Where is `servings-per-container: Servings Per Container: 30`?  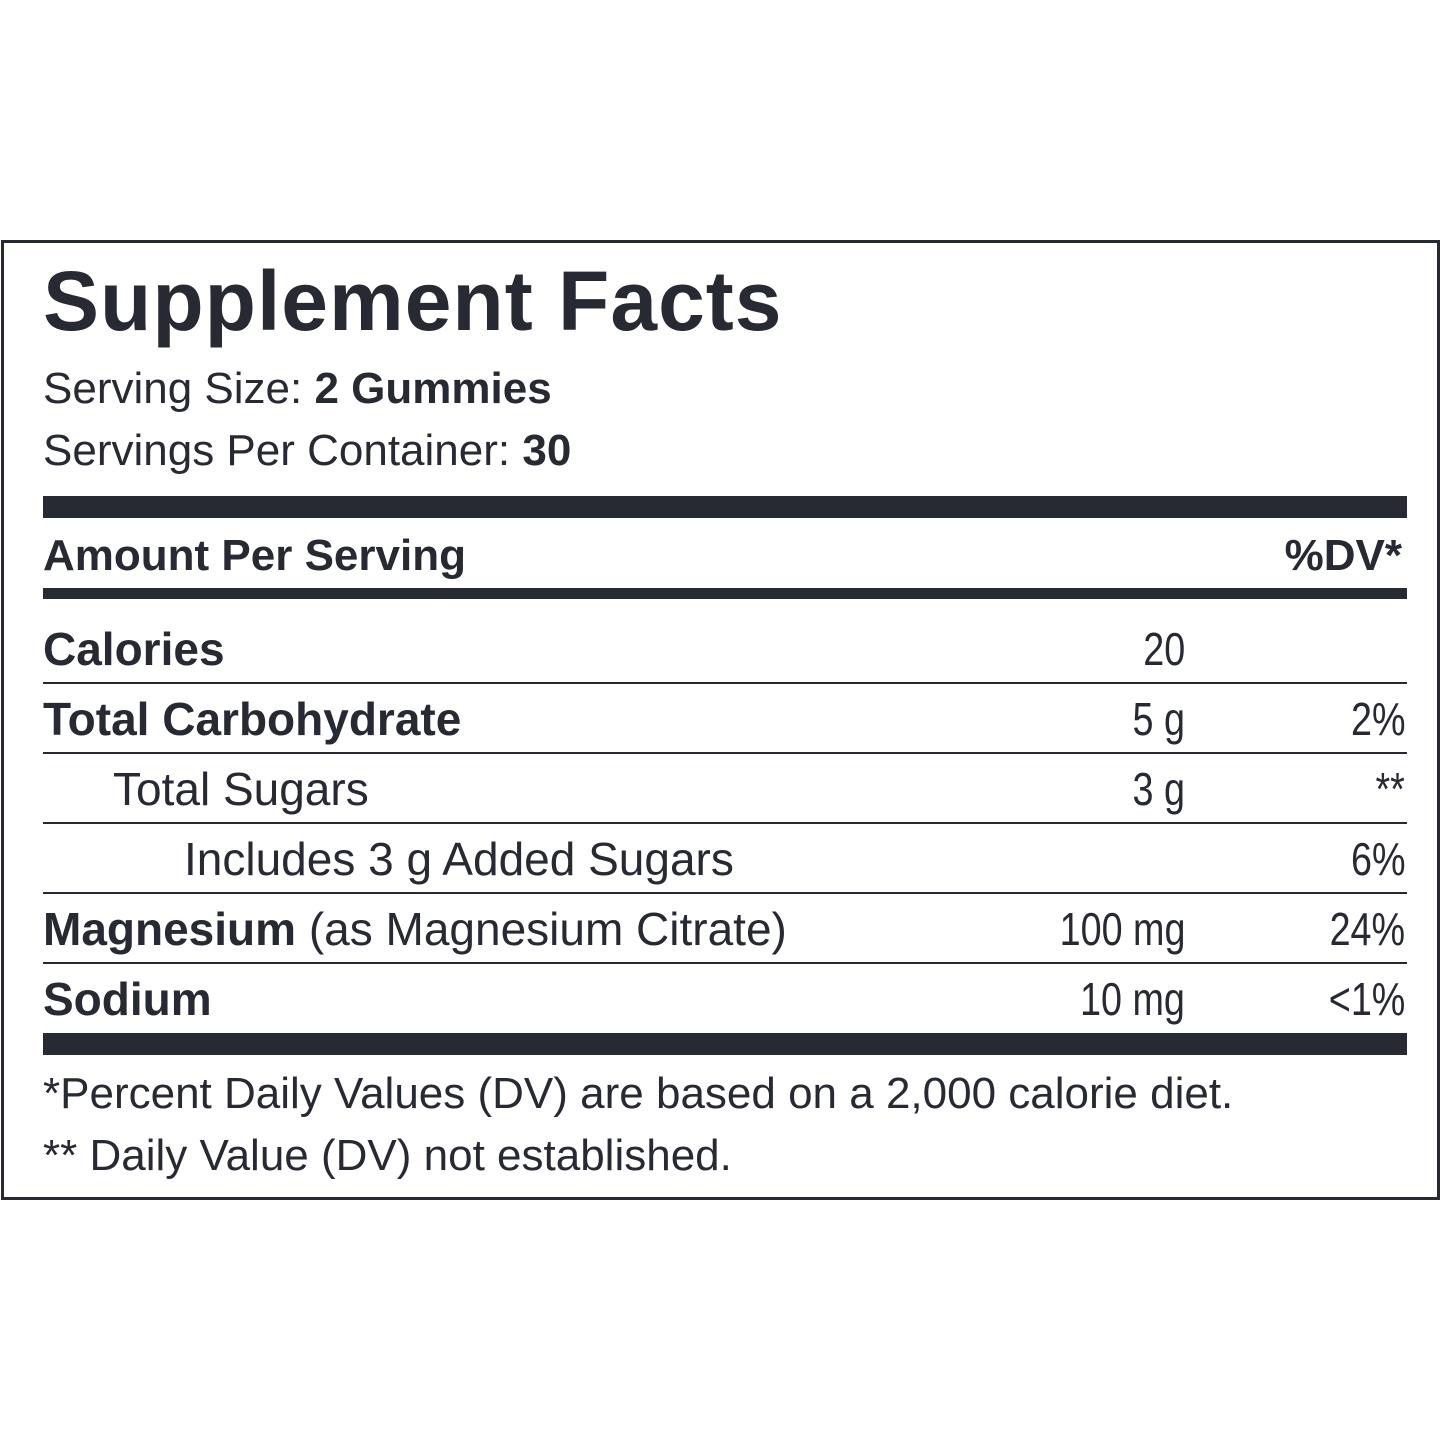 servings-per-container: Servings Per Container: 30 is located at coordinates (307, 451).